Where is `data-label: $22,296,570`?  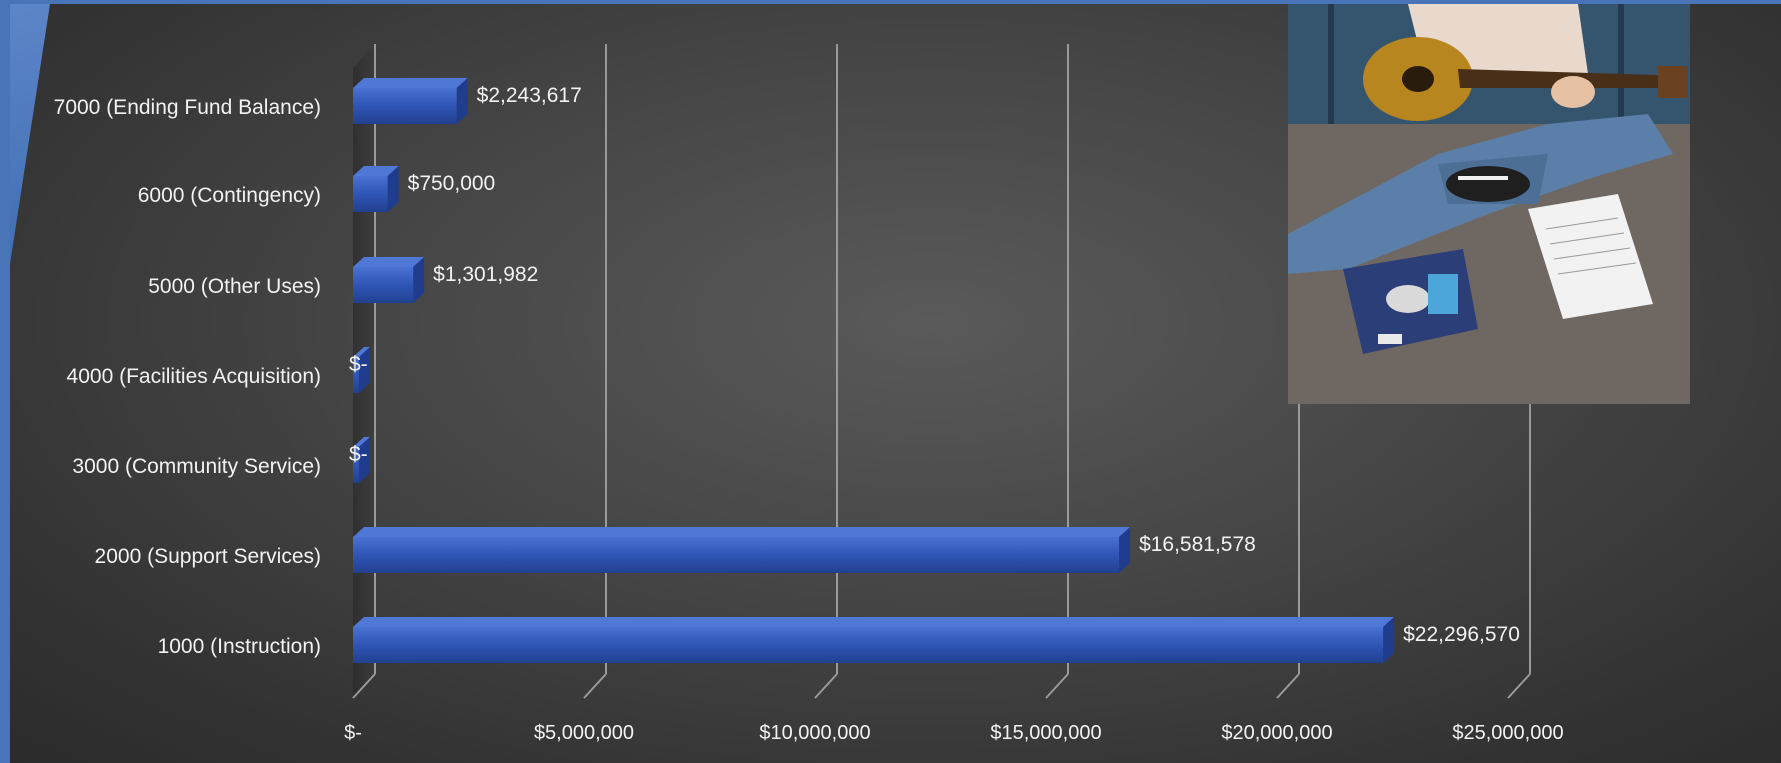 data-label: $22,296,570 is located at coordinates (1461, 634).